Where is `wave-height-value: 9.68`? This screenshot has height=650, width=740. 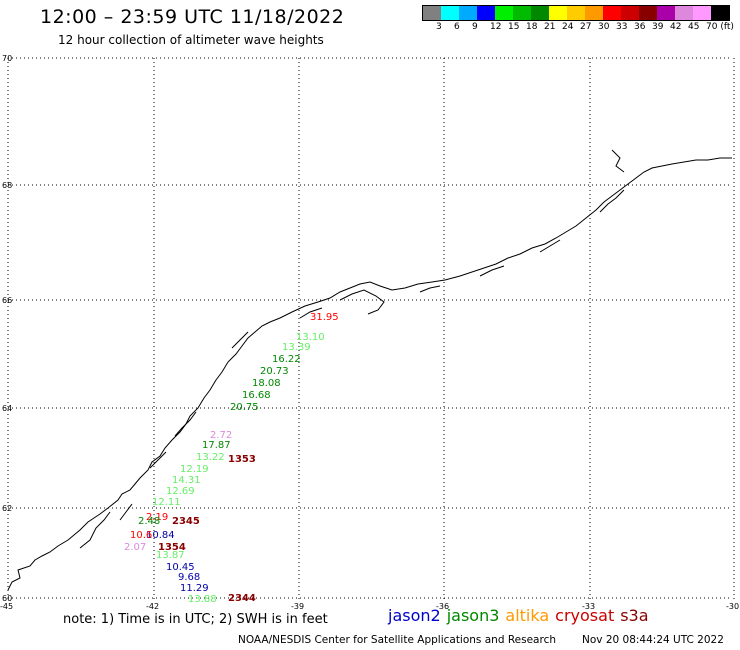 wave-height-value: 9.68 is located at coordinates (189, 577).